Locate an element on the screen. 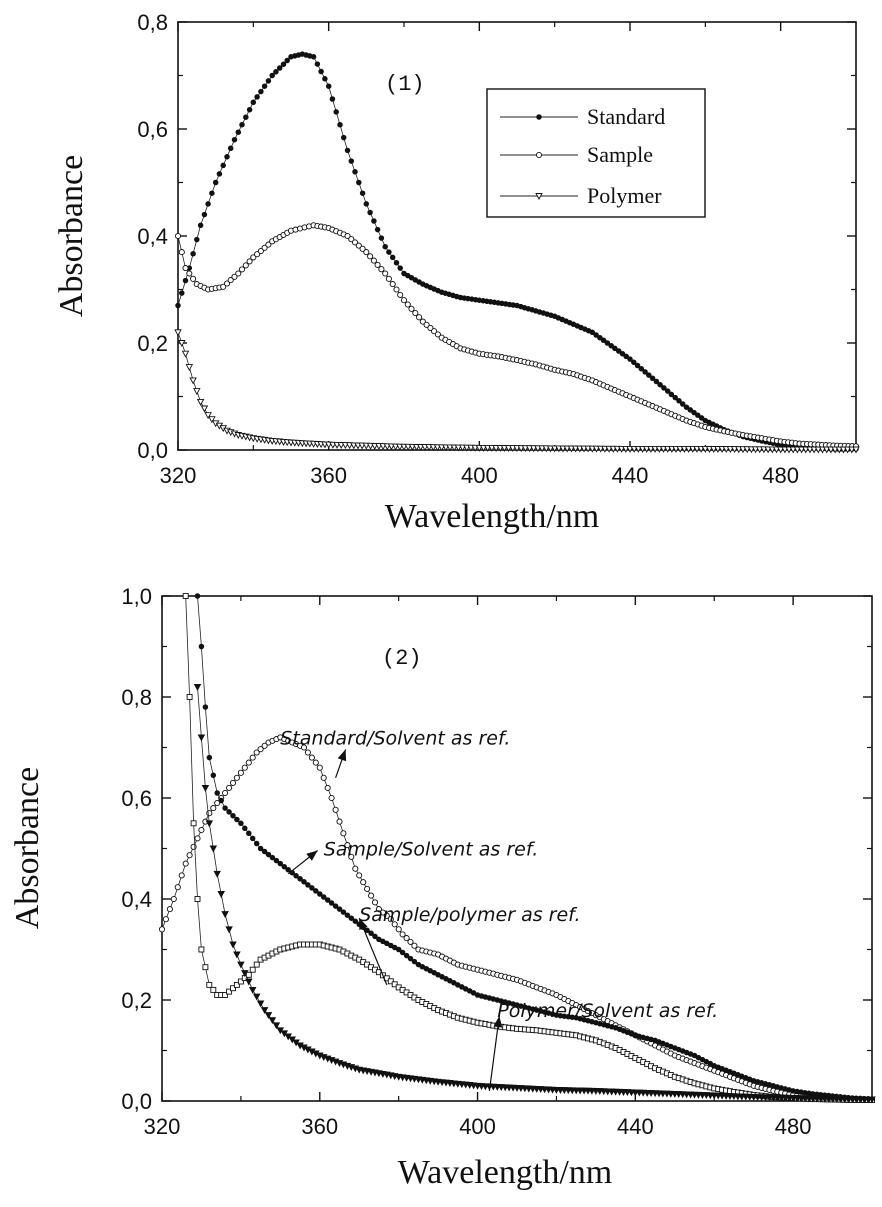 The height and width of the screenshot is (1207, 882). legend-marker-standard is located at coordinates (539, 117).